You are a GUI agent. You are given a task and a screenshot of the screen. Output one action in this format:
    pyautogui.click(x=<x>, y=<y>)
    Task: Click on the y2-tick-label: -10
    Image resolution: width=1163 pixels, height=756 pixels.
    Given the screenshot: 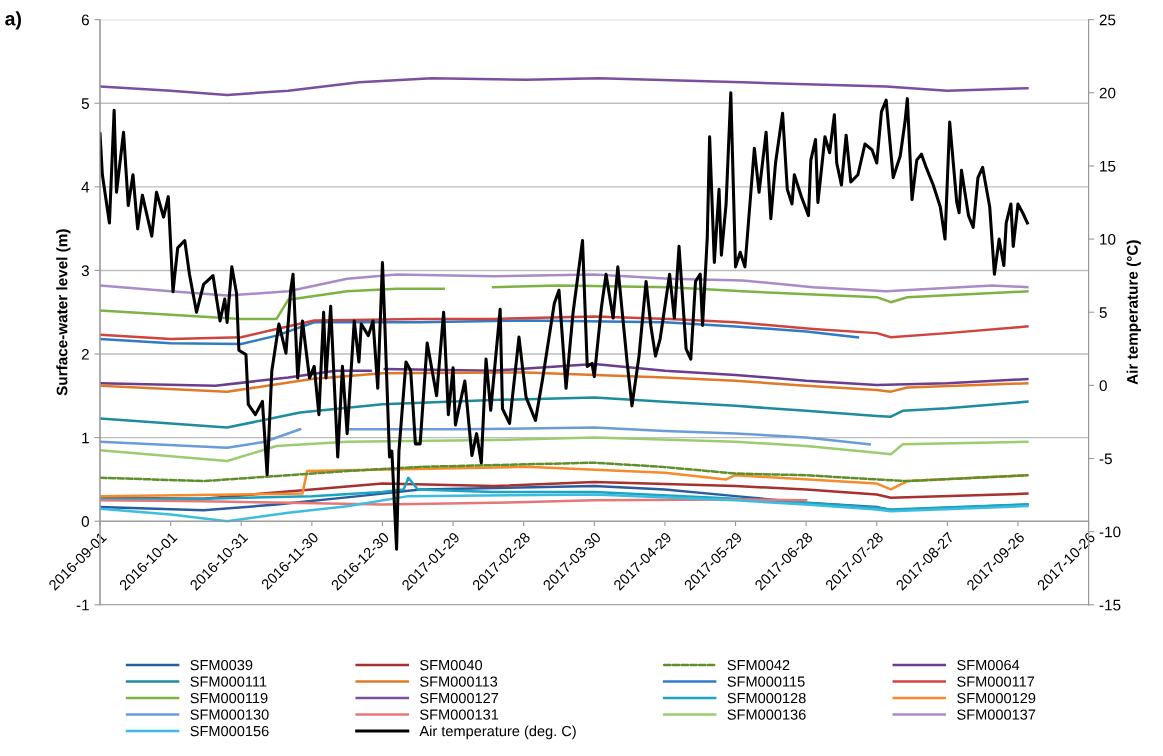 What is the action you would take?
    pyautogui.click(x=1110, y=532)
    